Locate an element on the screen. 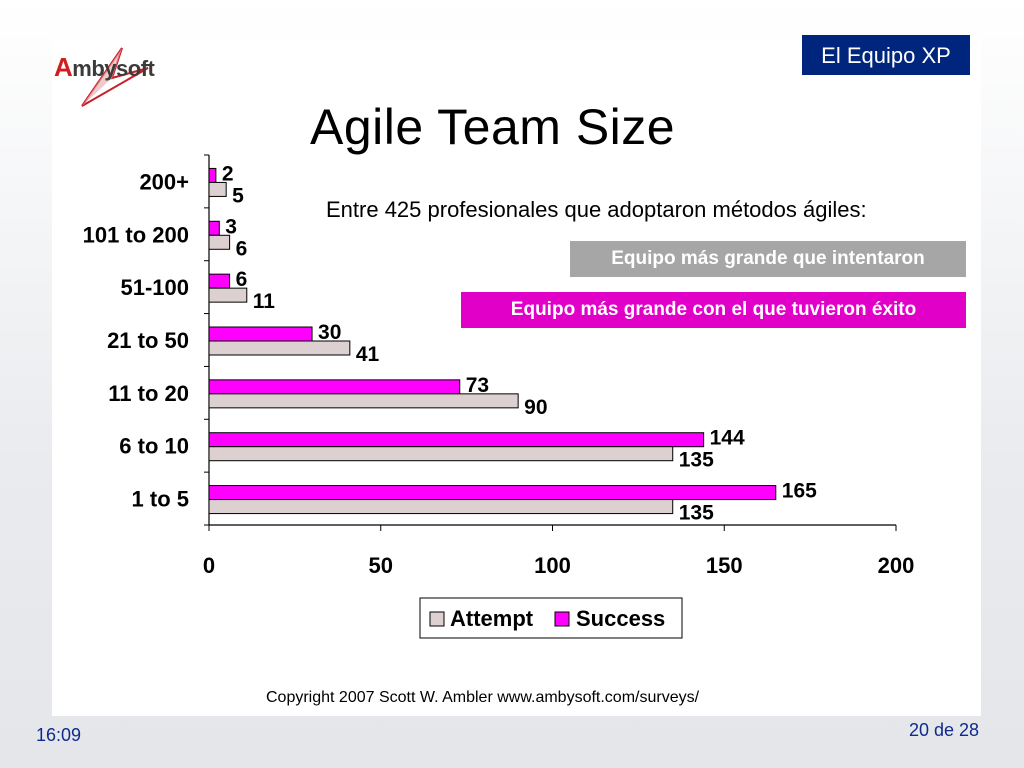  section-badge: El Equipo XP is located at coordinates (886, 55).